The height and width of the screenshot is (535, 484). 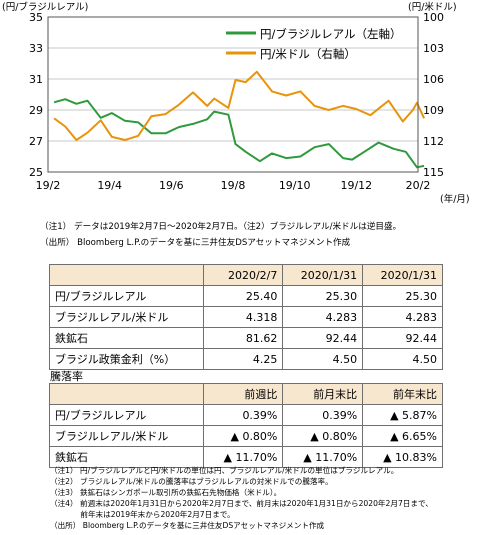 What do you see at coordinates (243, 338) in the screenshot?
I see `table-cell: 81.62` at bounding box center [243, 338].